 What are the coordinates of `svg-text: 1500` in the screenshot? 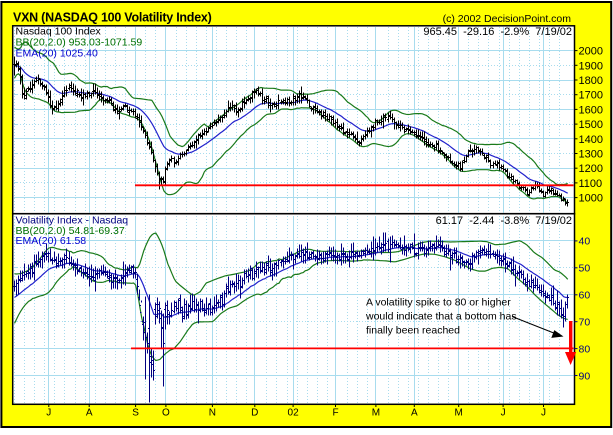 It's located at (591, 125).